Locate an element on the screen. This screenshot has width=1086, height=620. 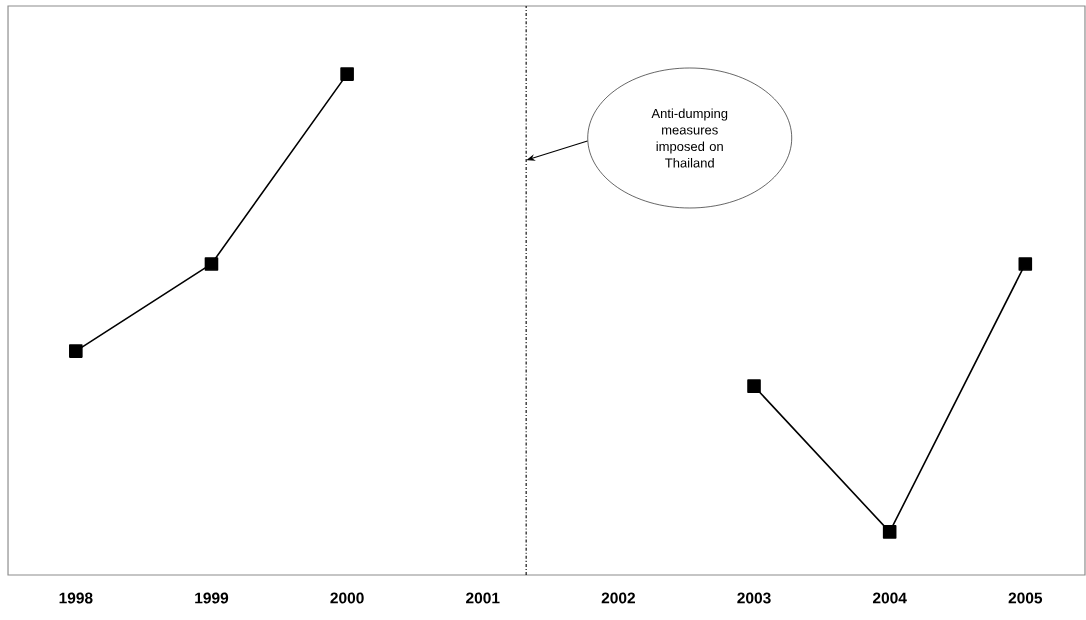
x-tick-label: 2004 is located at coordinates (889, 598).